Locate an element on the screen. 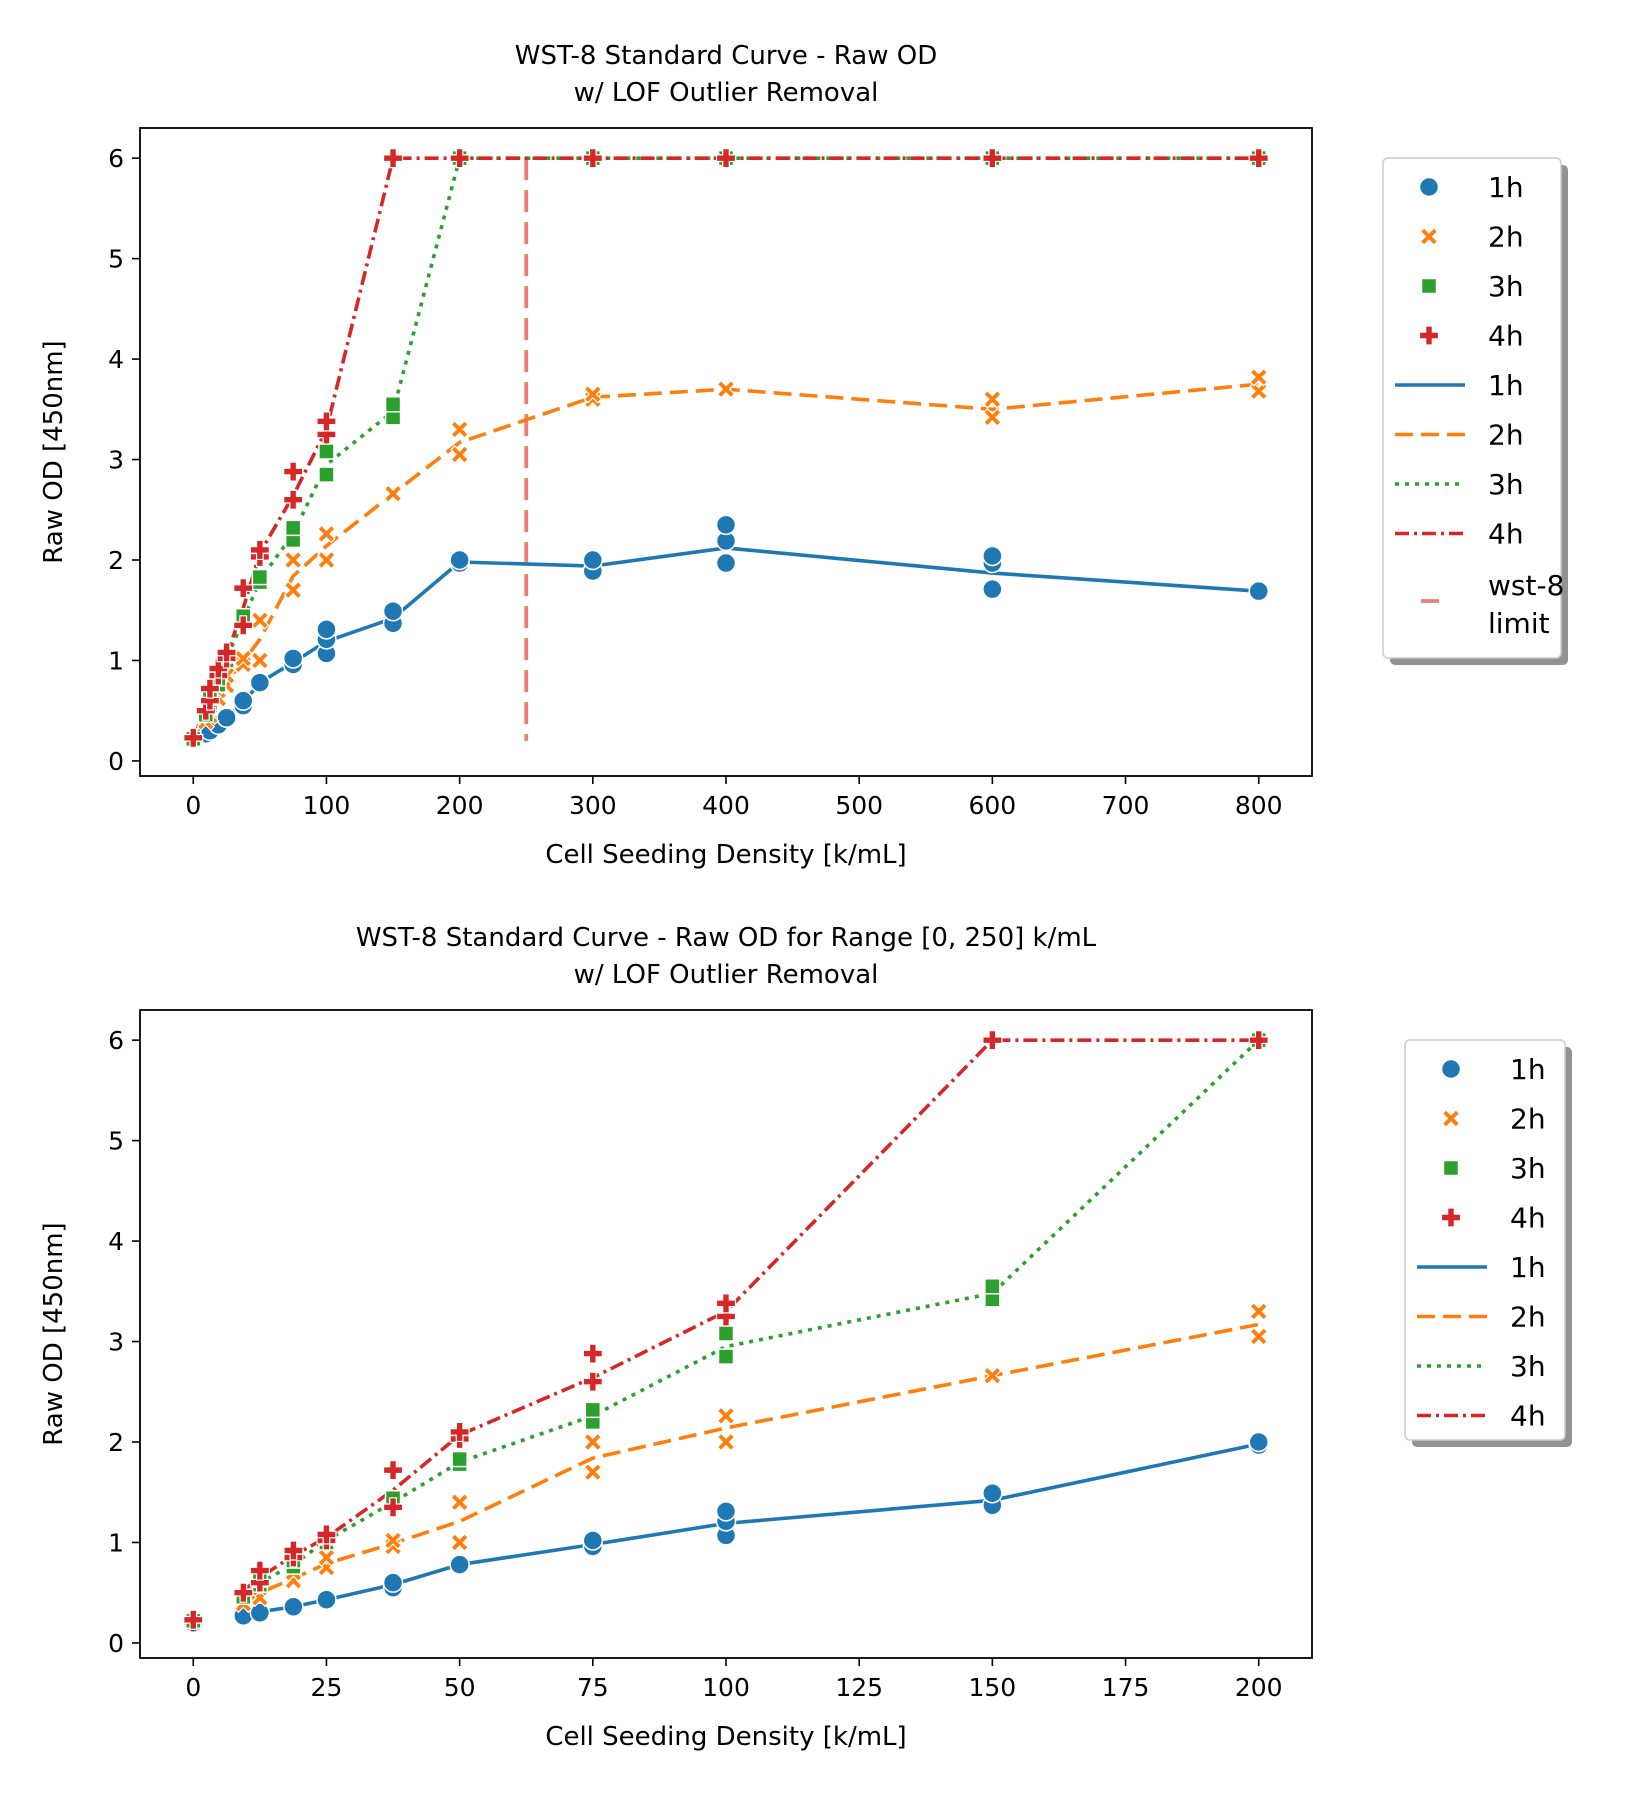 The height and width of the screenshot is (1800, 1650). x-tick-label: 0 is located at coordinates (193, 1687).